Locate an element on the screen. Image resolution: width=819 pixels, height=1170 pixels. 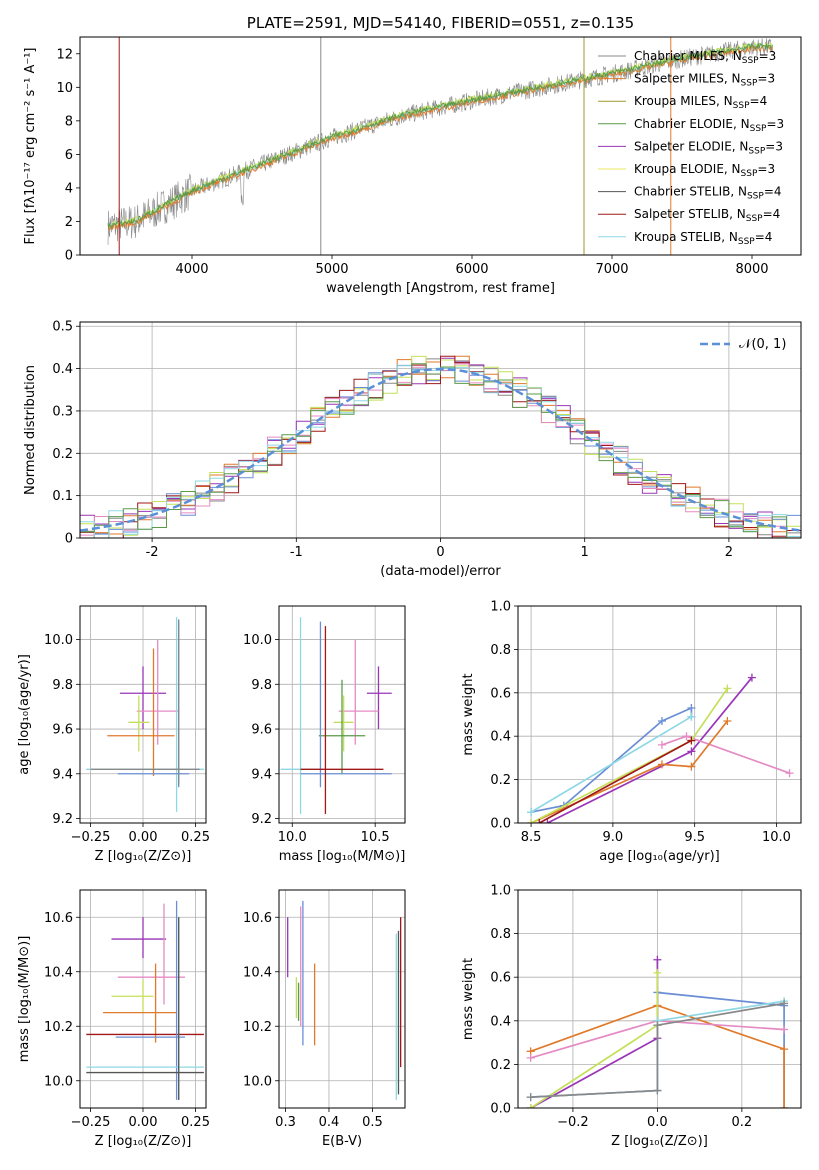
legend-label-text: Chabrier ELODIE, N is located at coordinates (692, 124).